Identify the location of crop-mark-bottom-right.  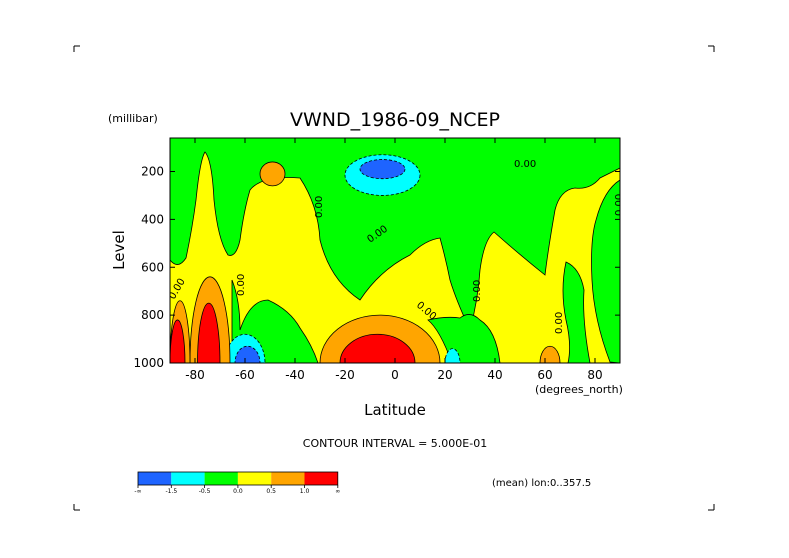
(711, 507).